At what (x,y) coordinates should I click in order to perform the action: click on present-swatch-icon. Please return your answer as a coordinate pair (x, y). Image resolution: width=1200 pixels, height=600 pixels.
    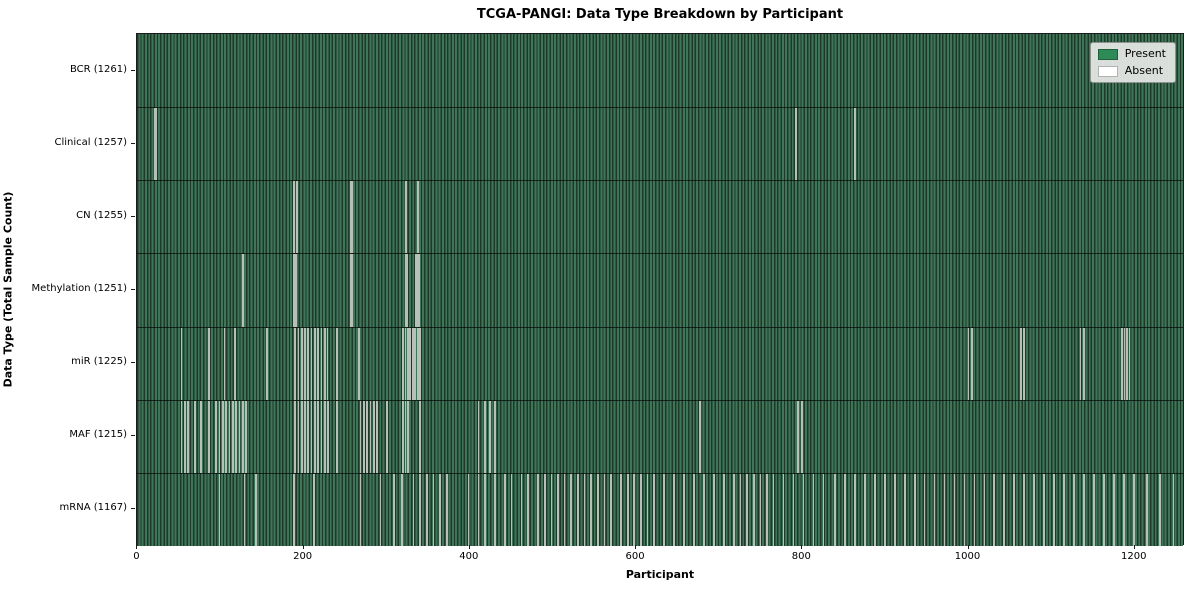
    Looking at the image, I should click on (1107, 54).